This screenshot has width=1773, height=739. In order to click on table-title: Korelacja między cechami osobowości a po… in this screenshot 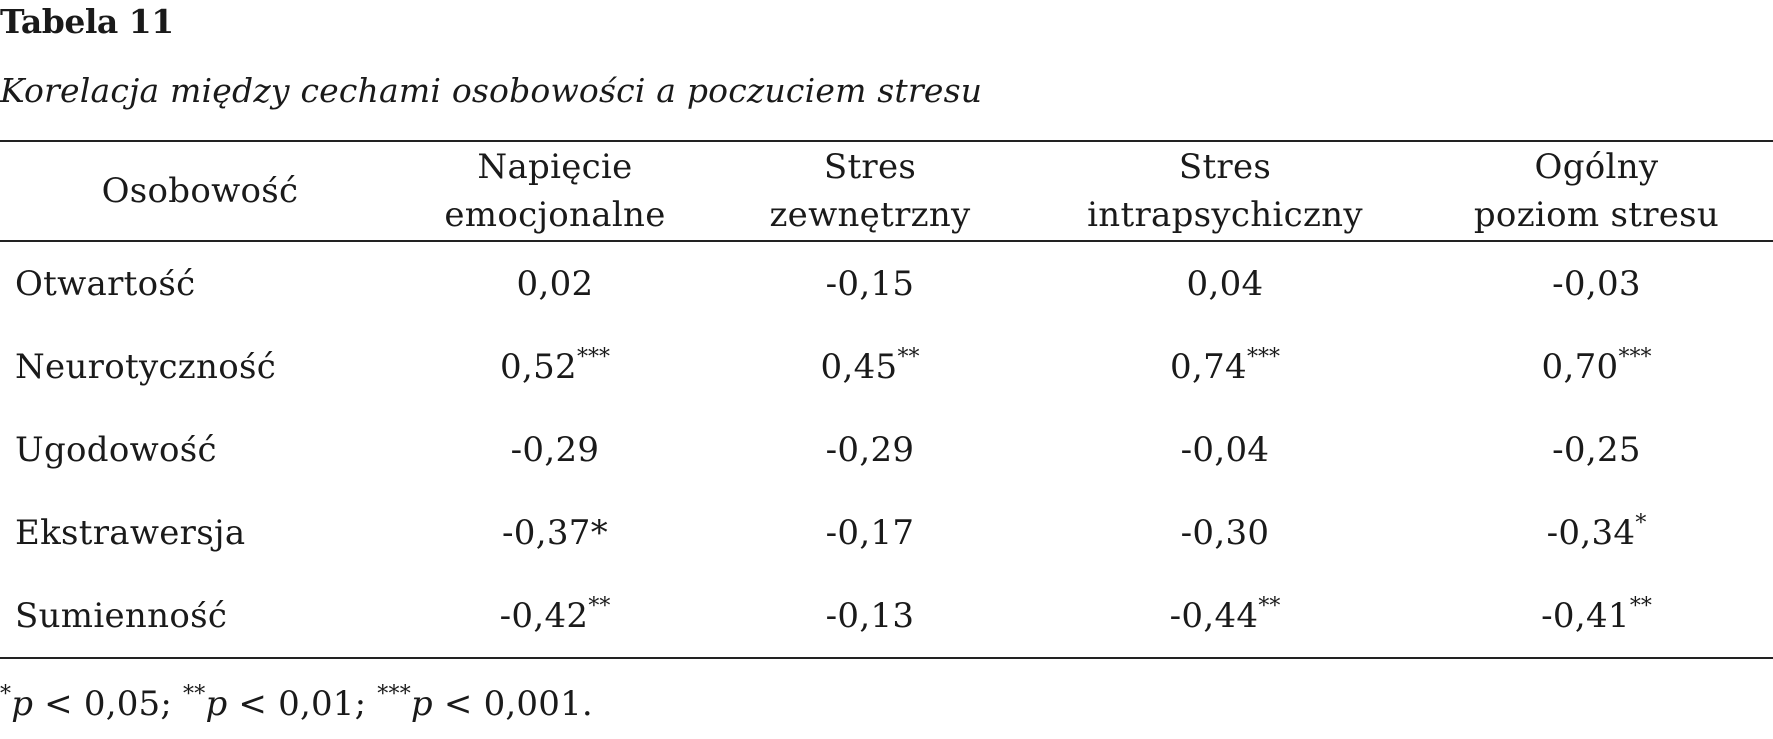, I will do `click(491, 90)`.